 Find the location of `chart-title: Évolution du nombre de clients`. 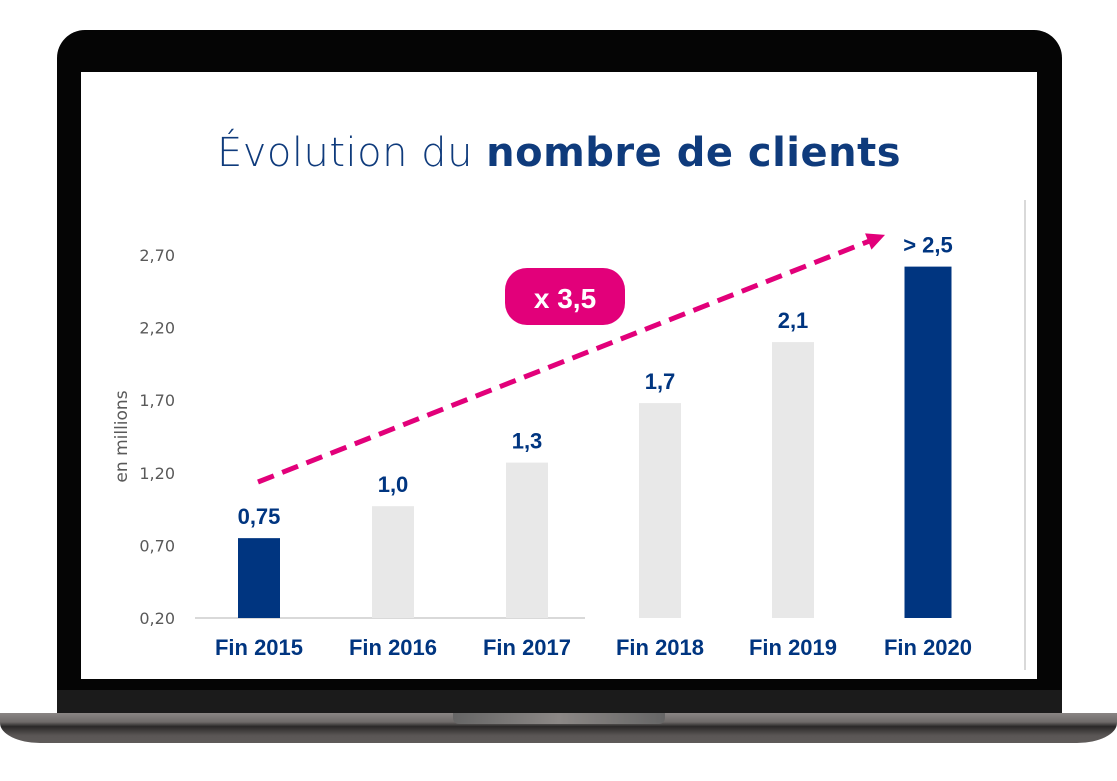

chart-title: Évolution du nombre de clients is located at coordinates (559, 153).